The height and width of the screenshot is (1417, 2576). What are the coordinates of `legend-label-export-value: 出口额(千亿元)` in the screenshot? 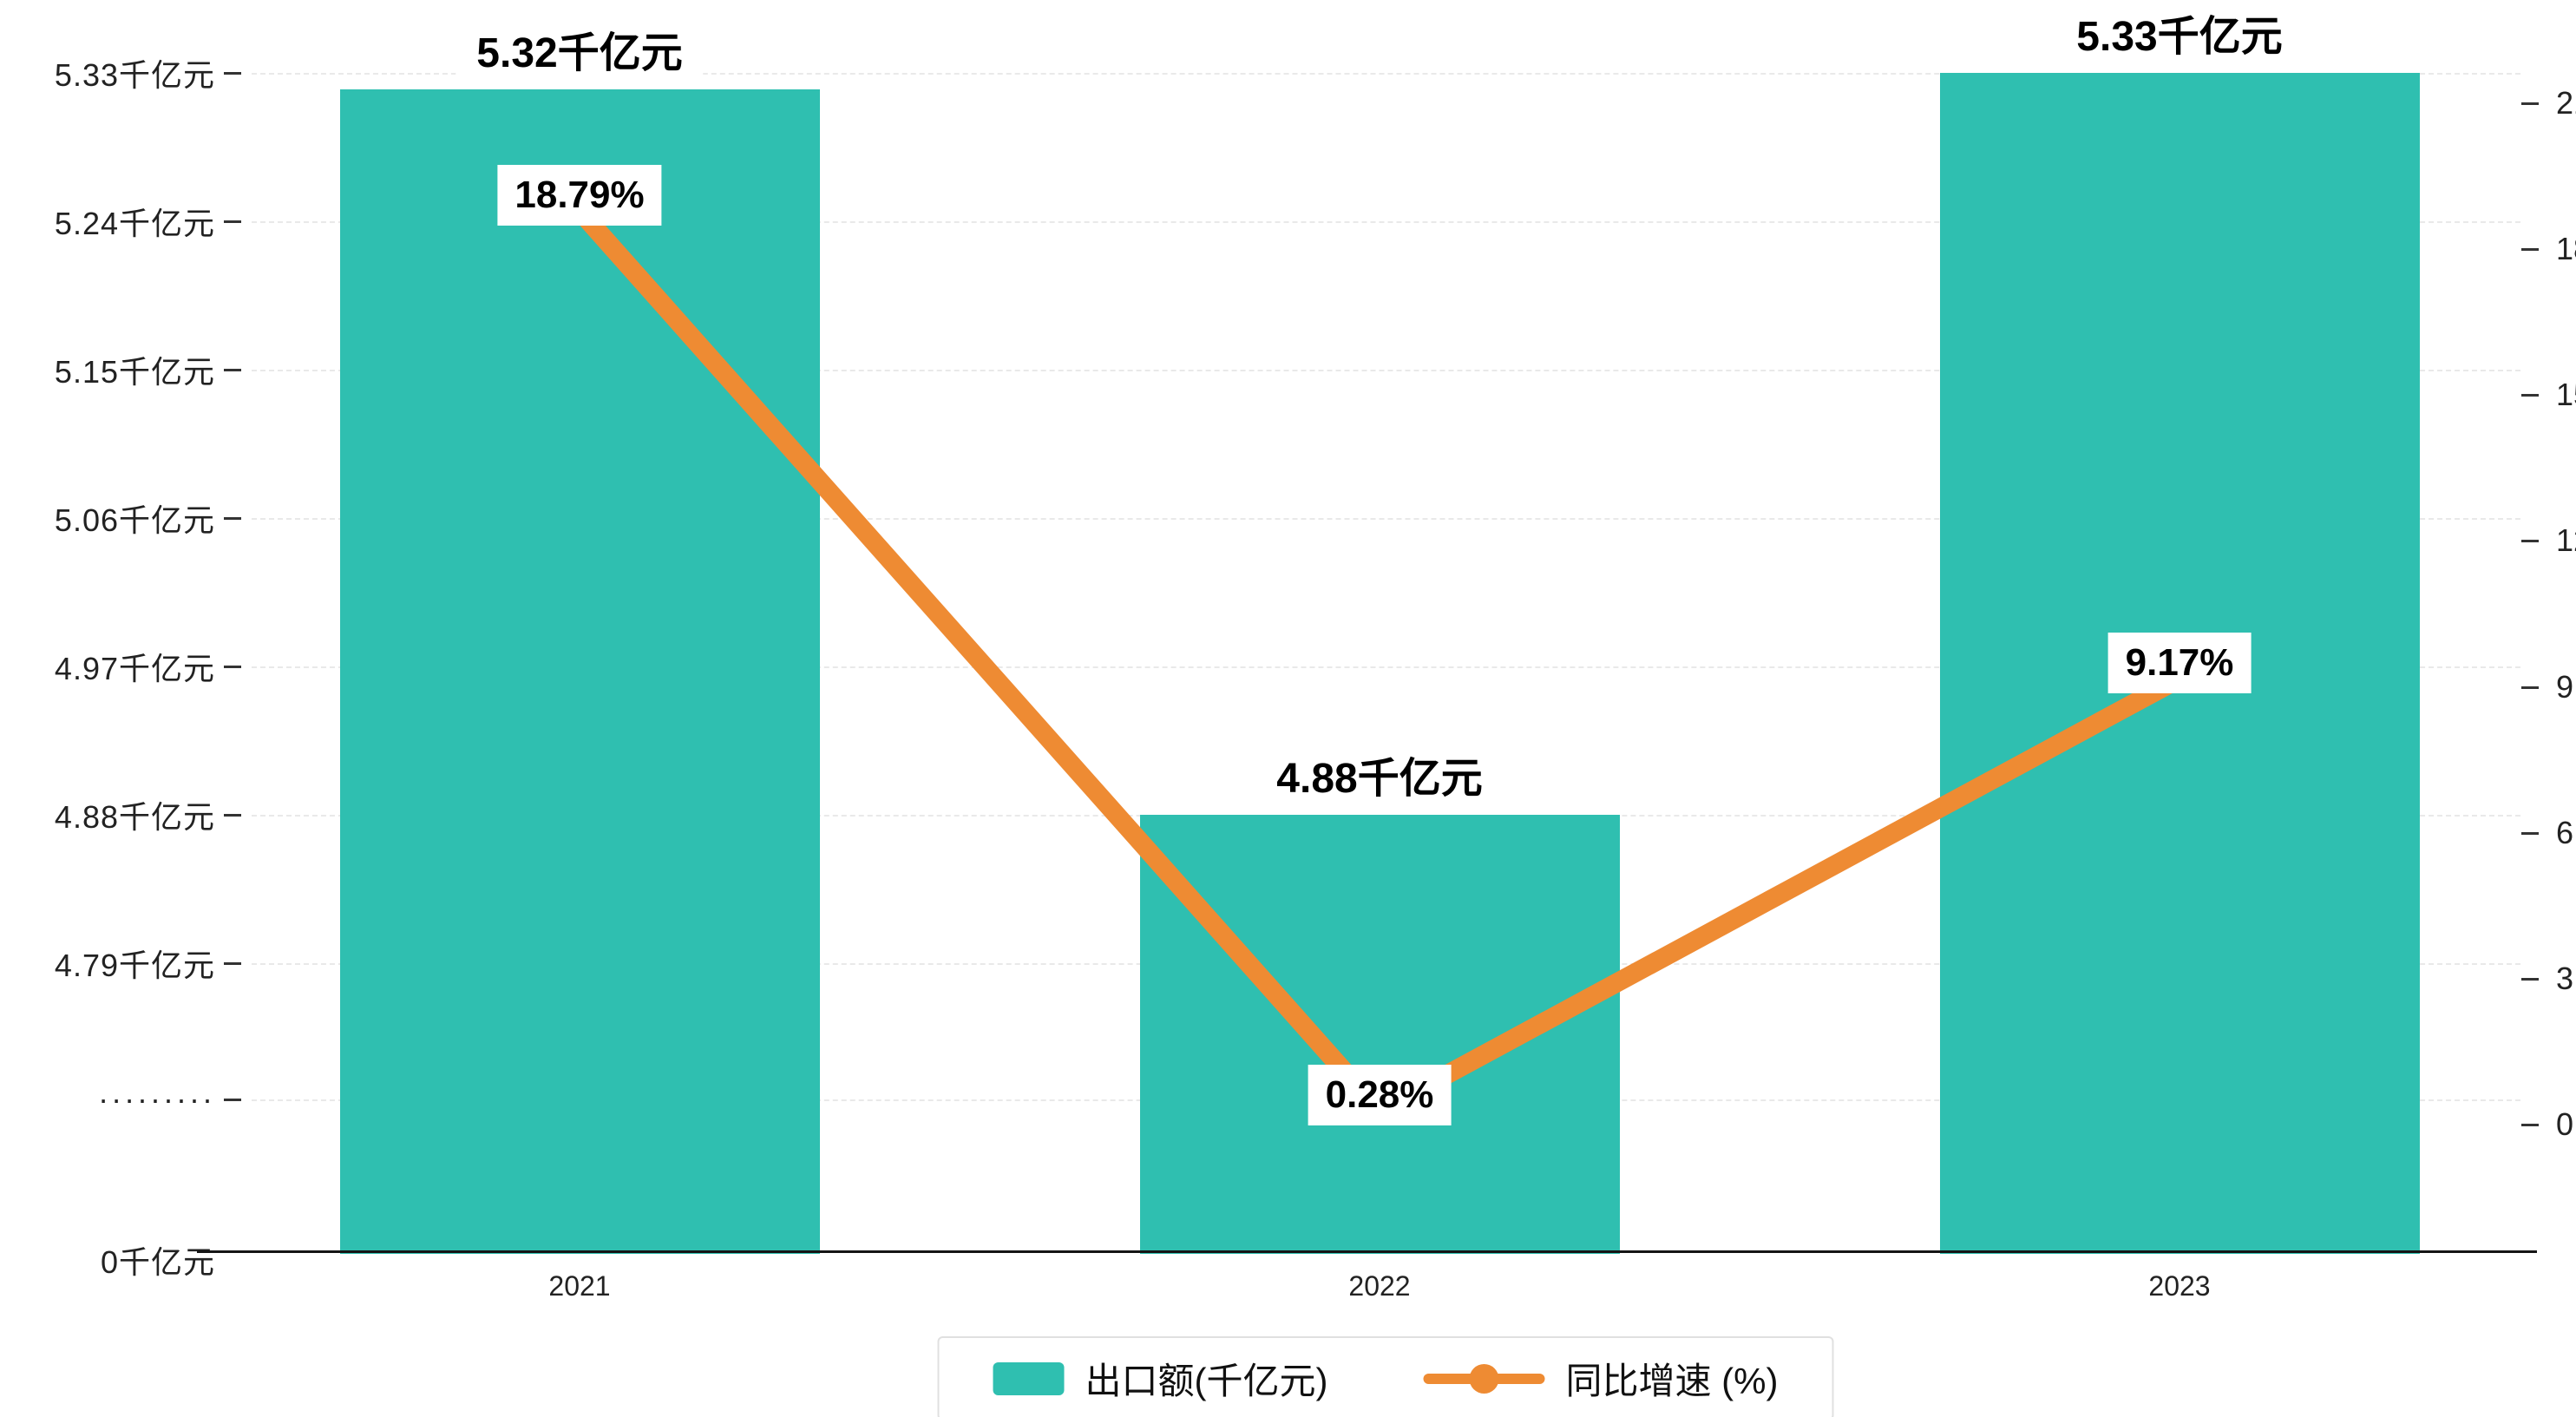 It's located at (1206, 1381).